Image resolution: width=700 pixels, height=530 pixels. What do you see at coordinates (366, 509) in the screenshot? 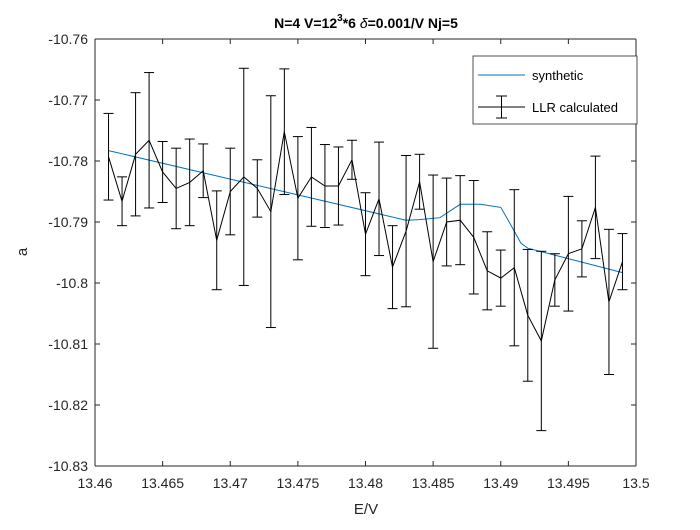
I see `x-axis-label: E/V` at bounding box center [366, 509].